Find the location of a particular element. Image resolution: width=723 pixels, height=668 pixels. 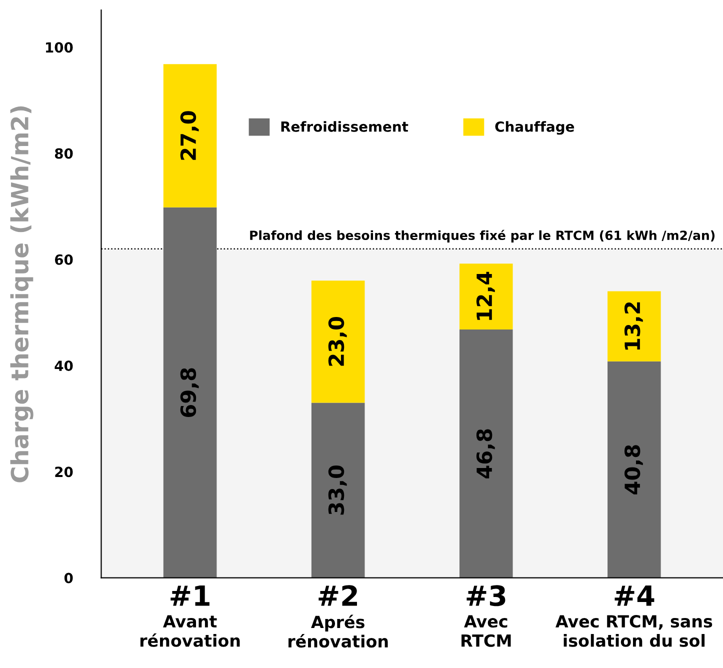

ref-line-label: Plafond des besoins thermiques fixé par le RTCM (61 kWh /m2/an) is located at coordinates (482, 236).